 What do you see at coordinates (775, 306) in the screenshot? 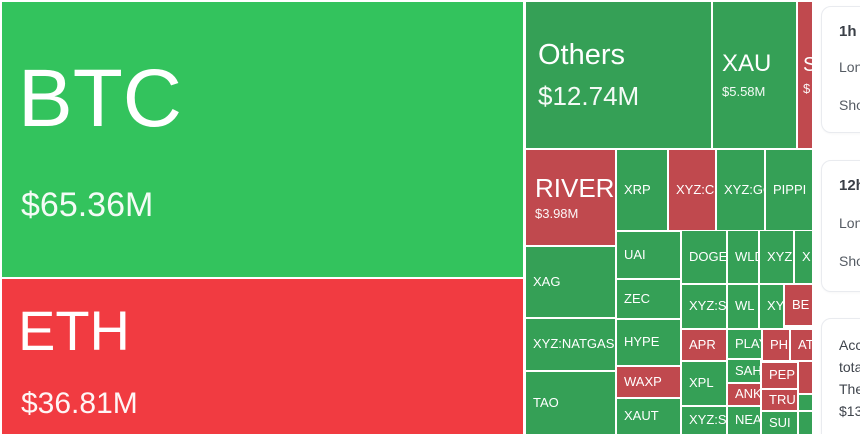
I see `tile-symbol: XYZ` at bounding box center [775, 306].